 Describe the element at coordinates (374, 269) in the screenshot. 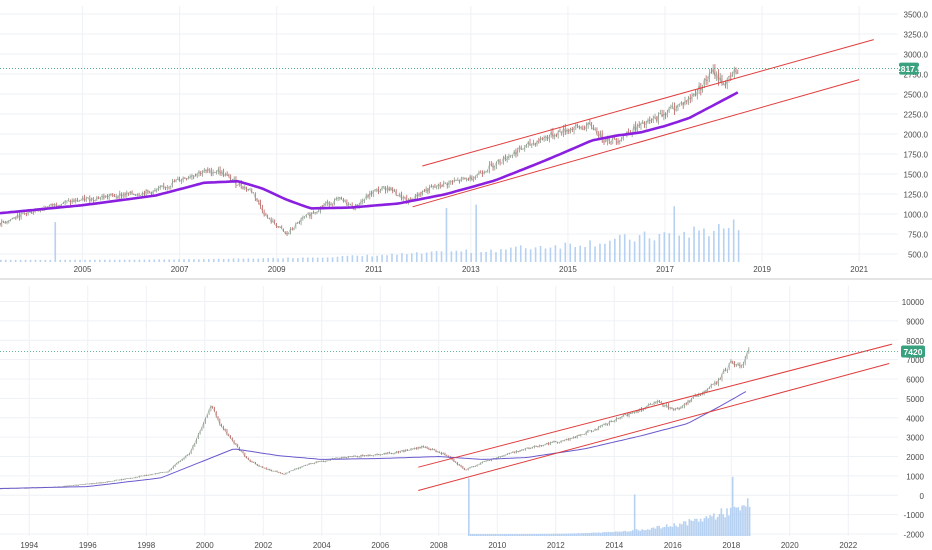

I see `x-tick-label: 2011` at that location.